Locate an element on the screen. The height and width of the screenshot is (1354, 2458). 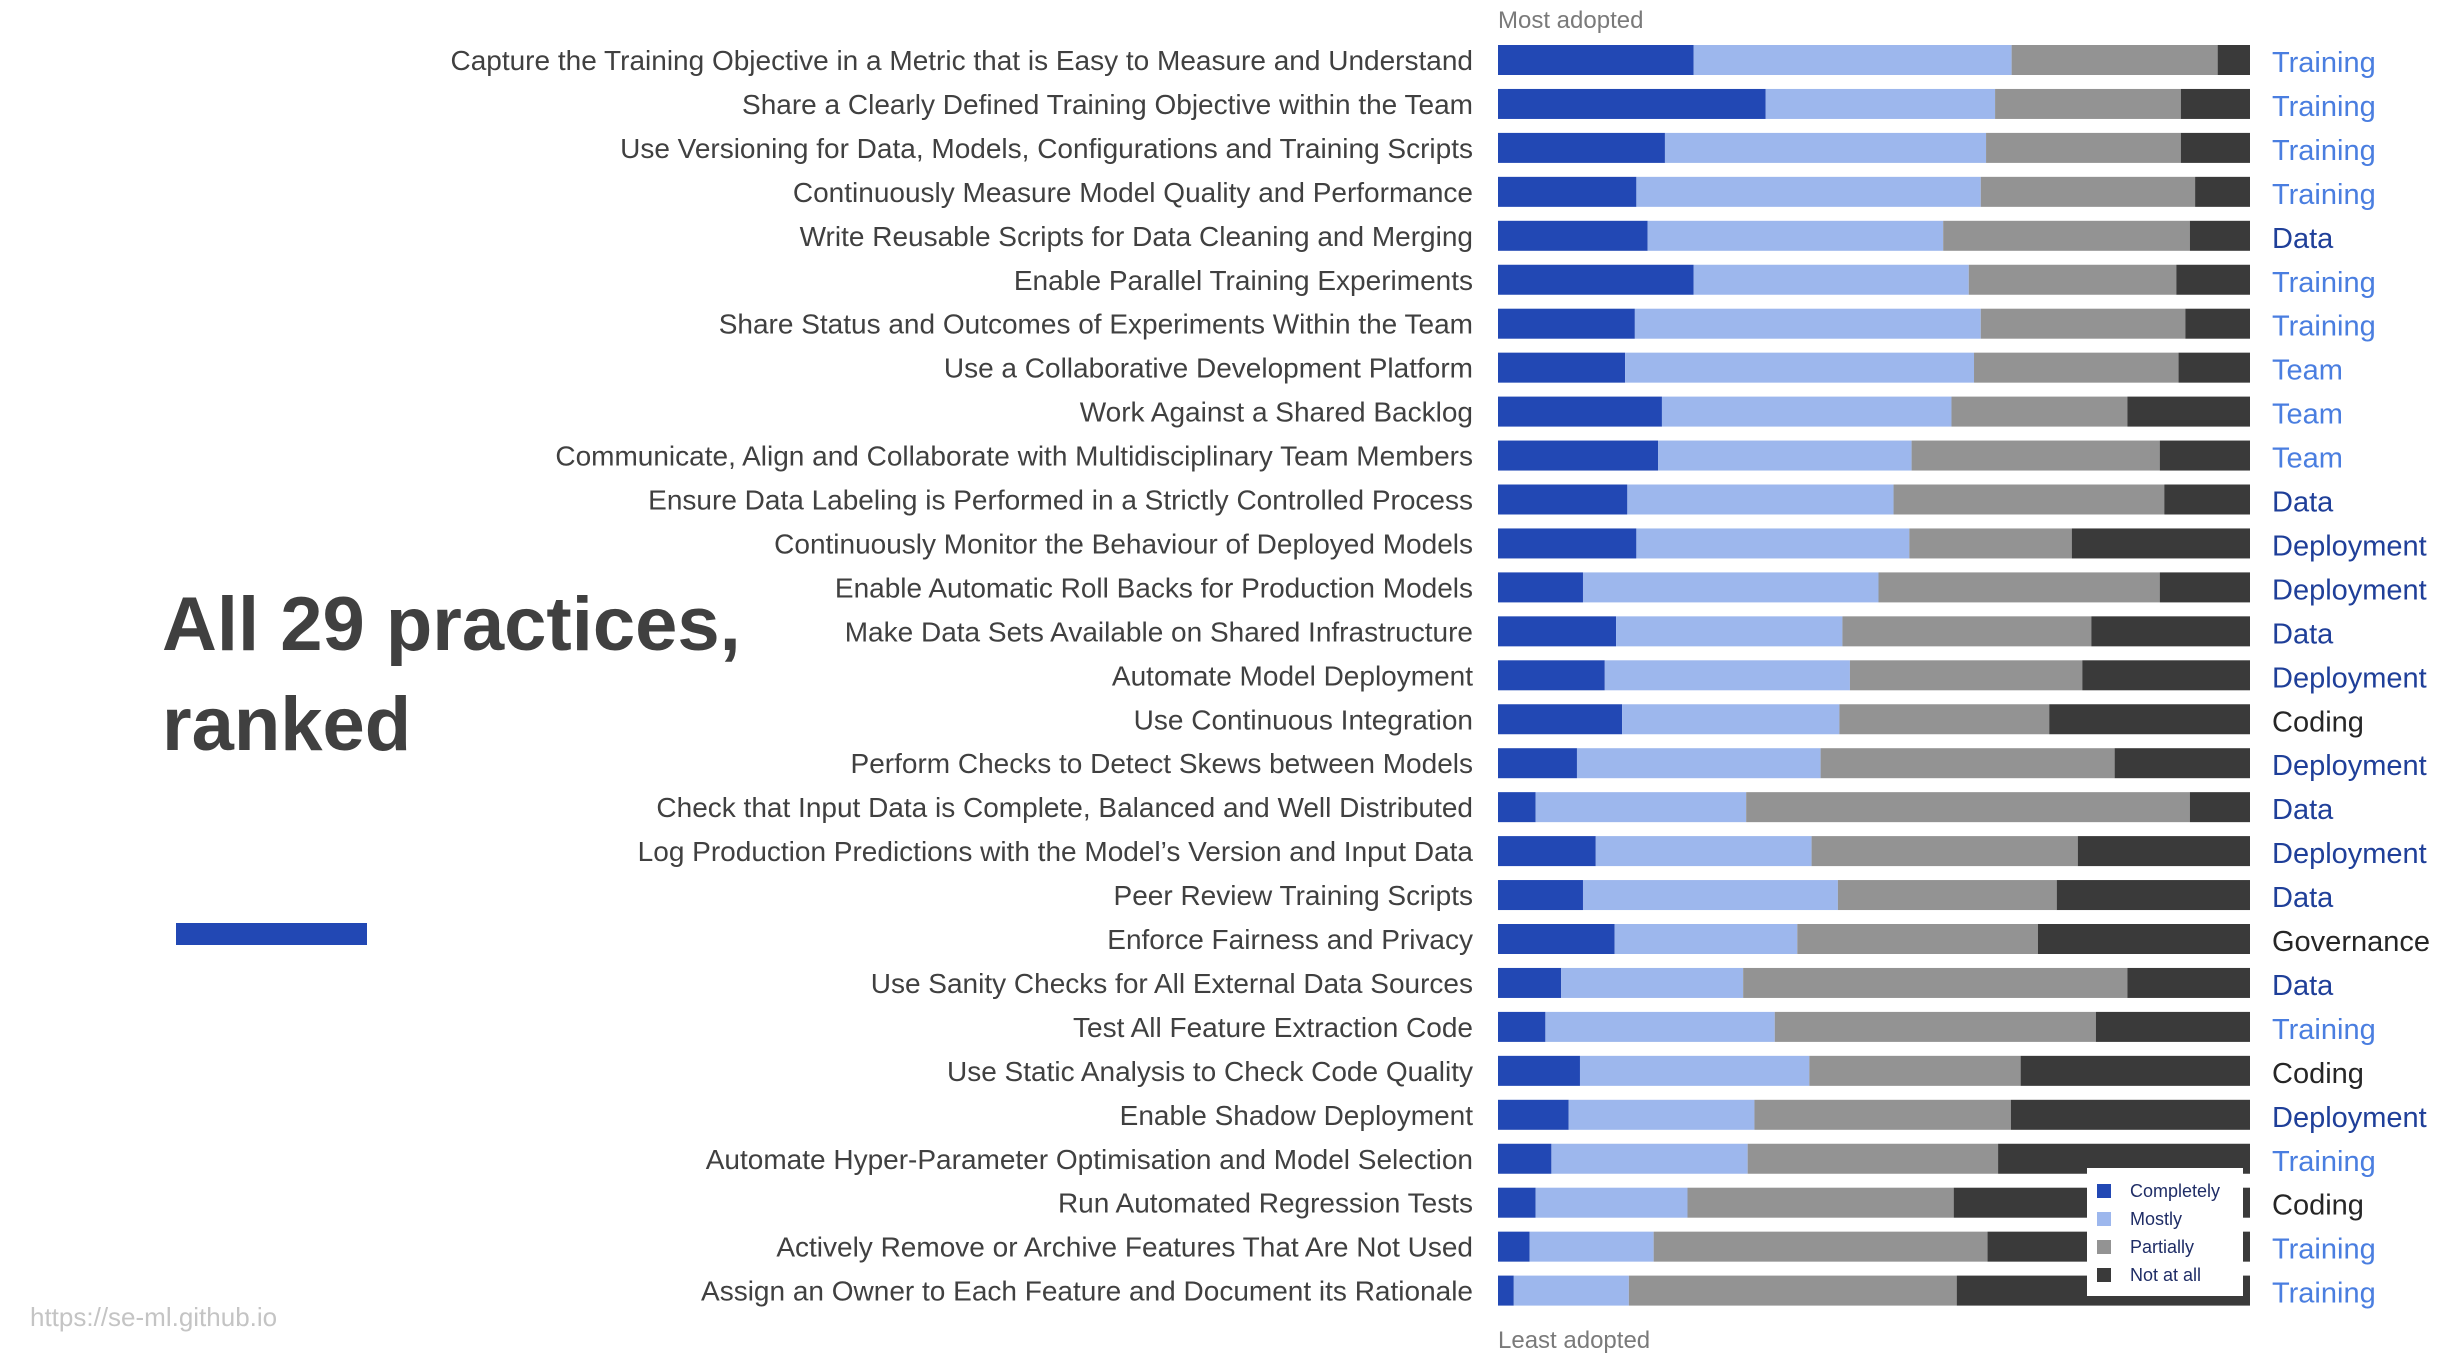
legend-swatch-mostly is located at coordinates (2104, 1219).